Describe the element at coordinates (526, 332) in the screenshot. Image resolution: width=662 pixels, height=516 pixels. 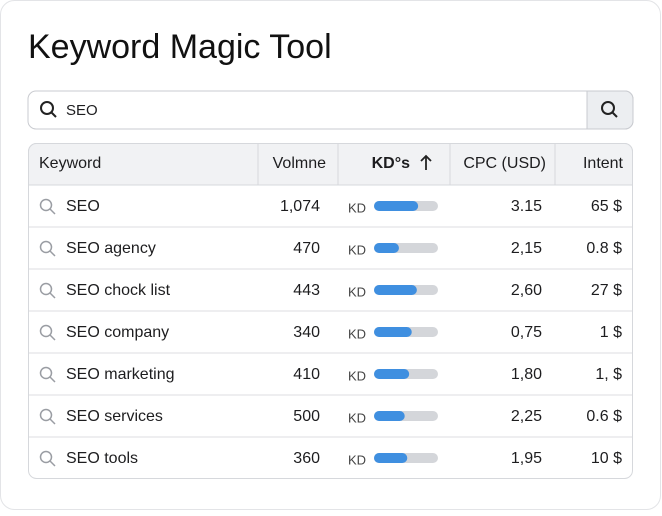
I see `cpc: 0,75` at that location.